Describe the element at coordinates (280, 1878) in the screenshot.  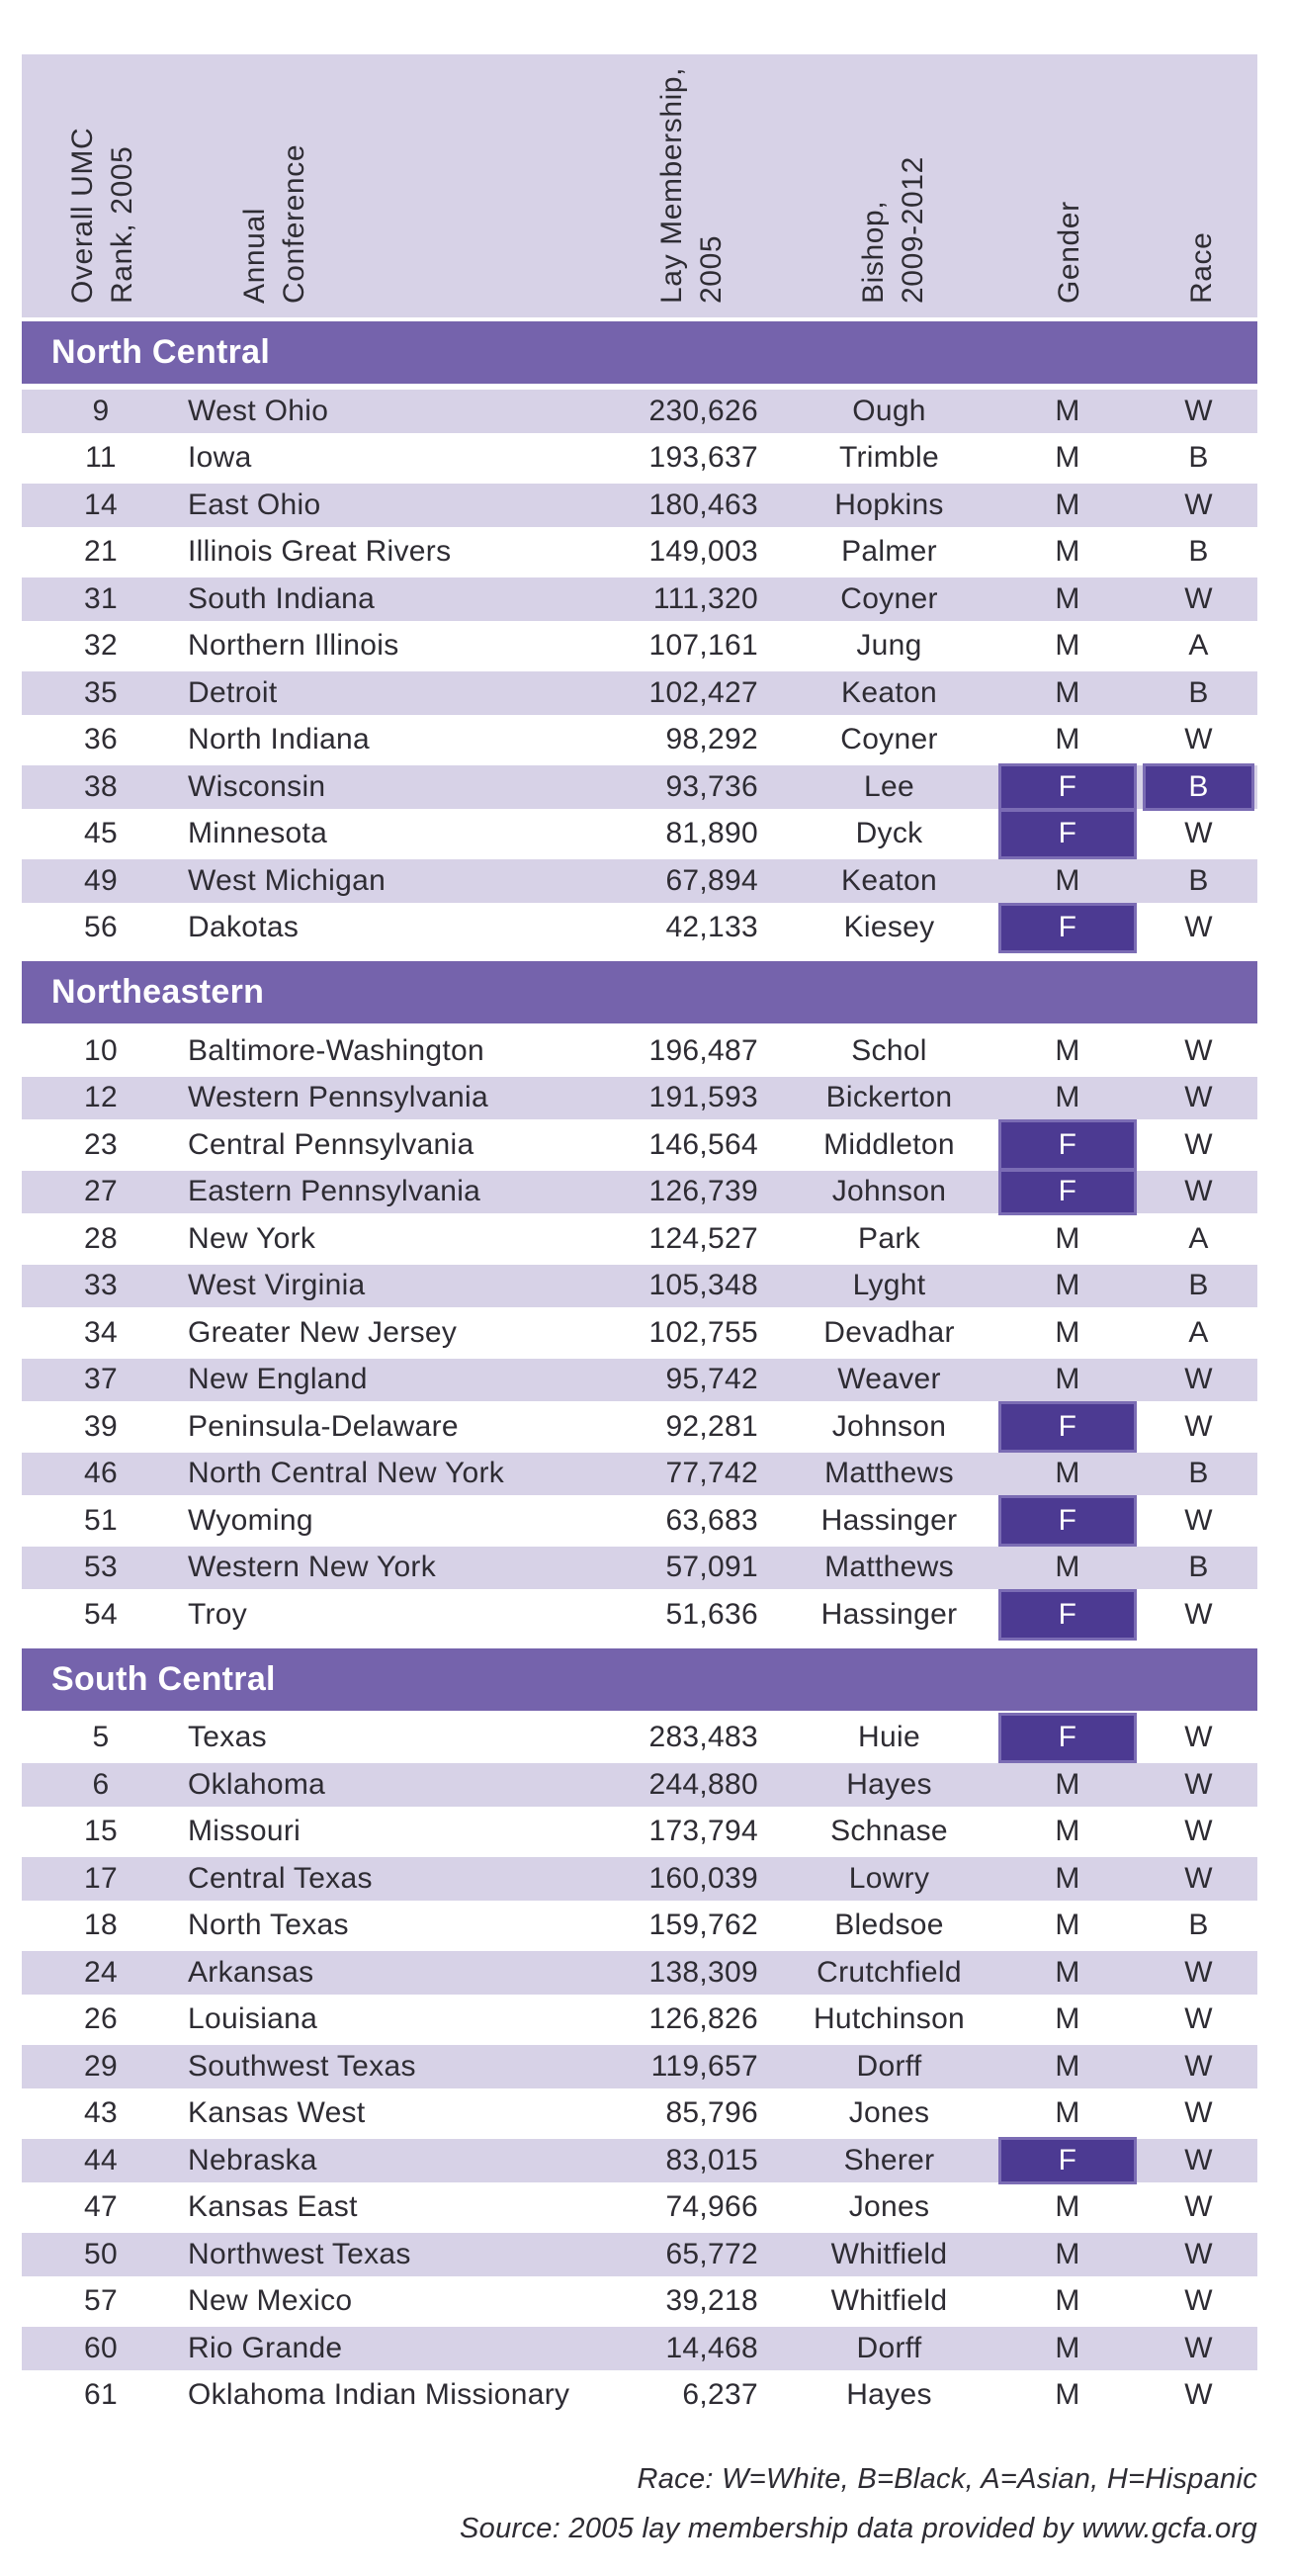
I see `cell-conference: Central Texas` at that location.